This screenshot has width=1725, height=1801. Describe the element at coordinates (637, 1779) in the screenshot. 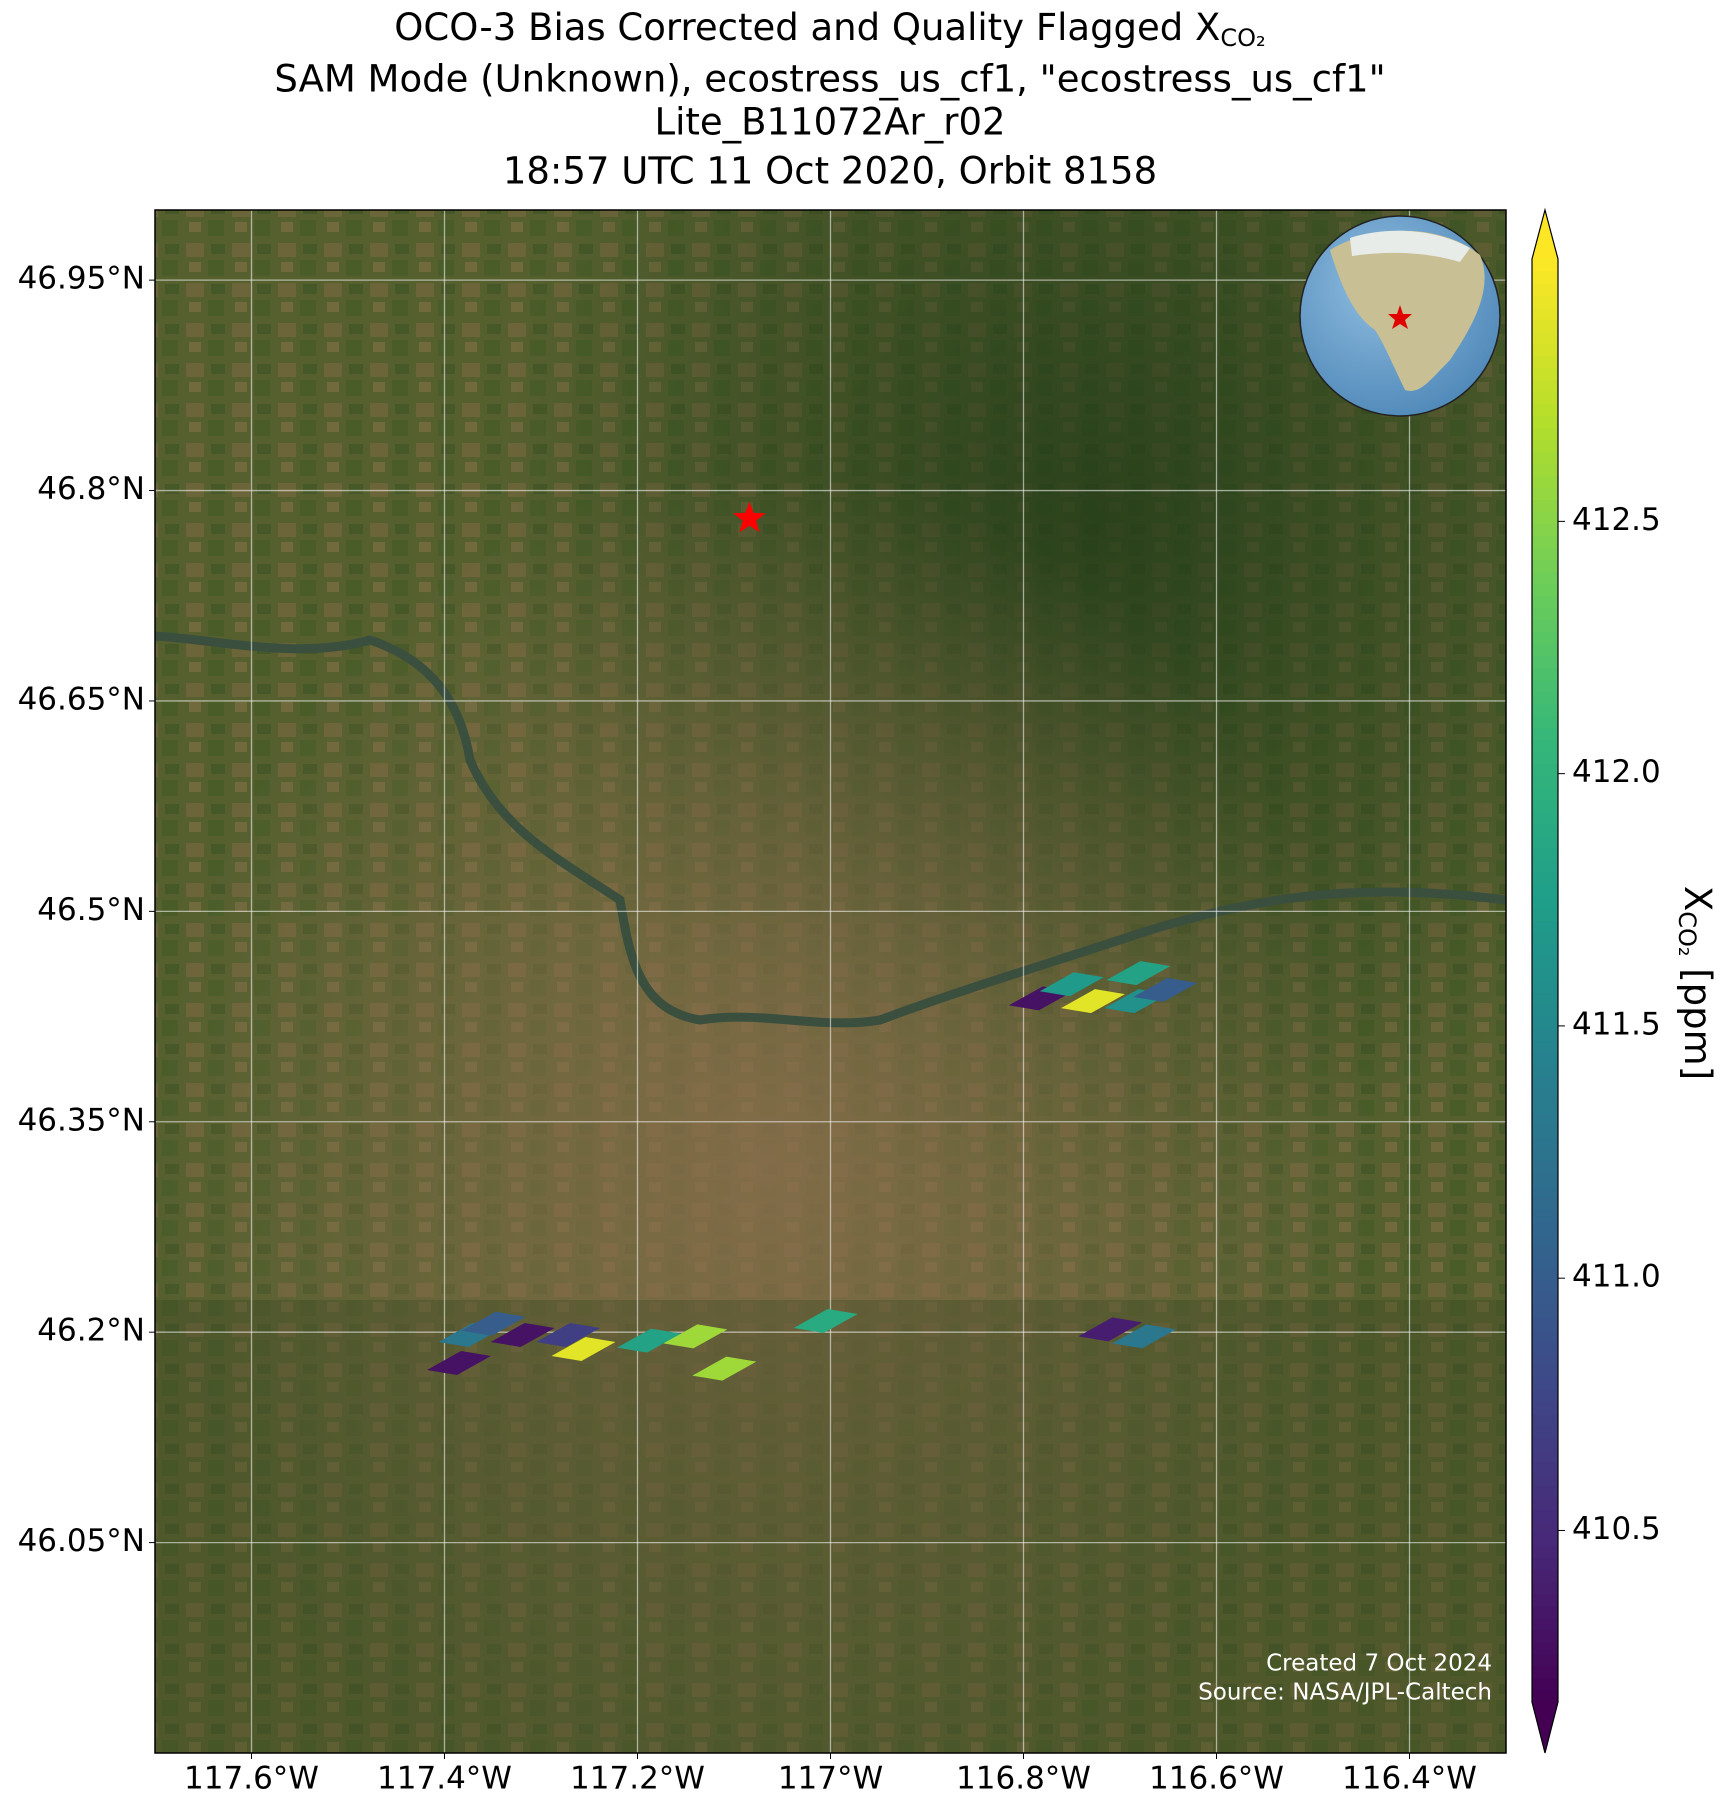

I see `x-tick-label: 117.2°W` at that location.